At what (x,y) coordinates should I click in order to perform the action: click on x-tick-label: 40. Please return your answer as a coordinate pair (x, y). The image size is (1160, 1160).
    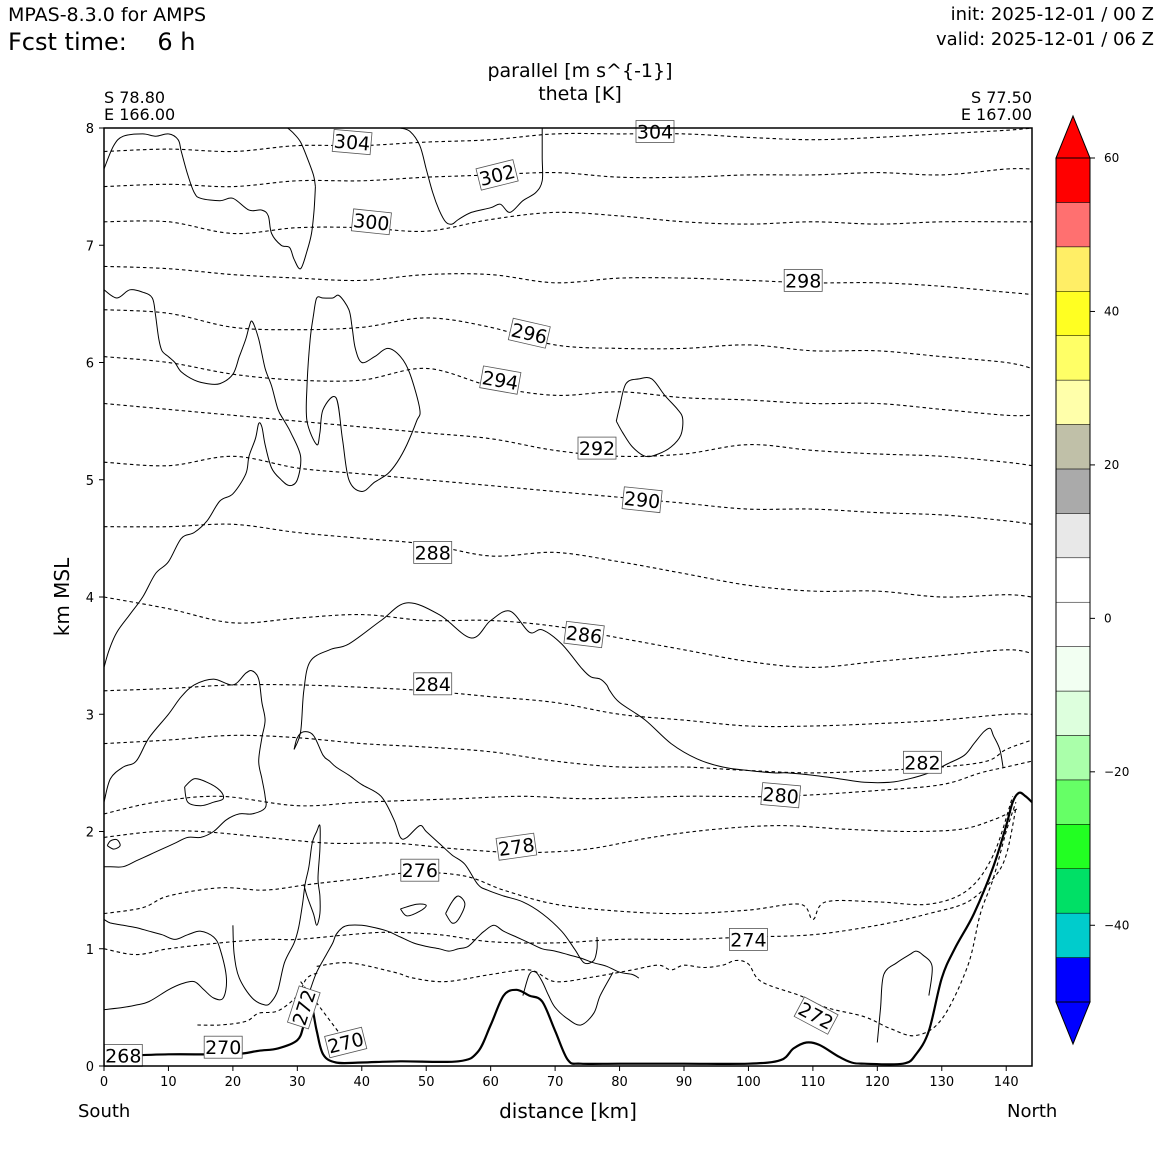
    Looking at the image, I should click on (362, 1082).